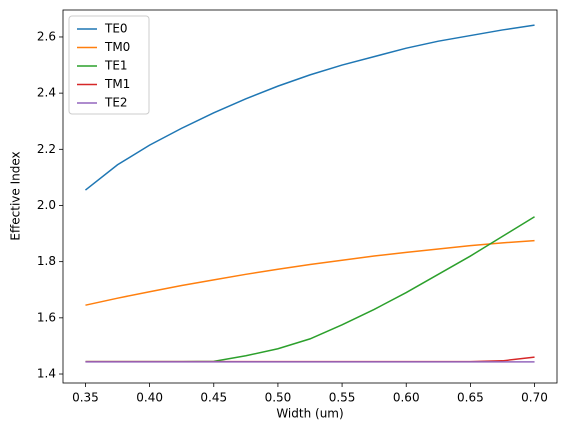  Describe the element at coordinates (46, 374) in the screenshot. I see `y-tick-label: 1.4` at that location.